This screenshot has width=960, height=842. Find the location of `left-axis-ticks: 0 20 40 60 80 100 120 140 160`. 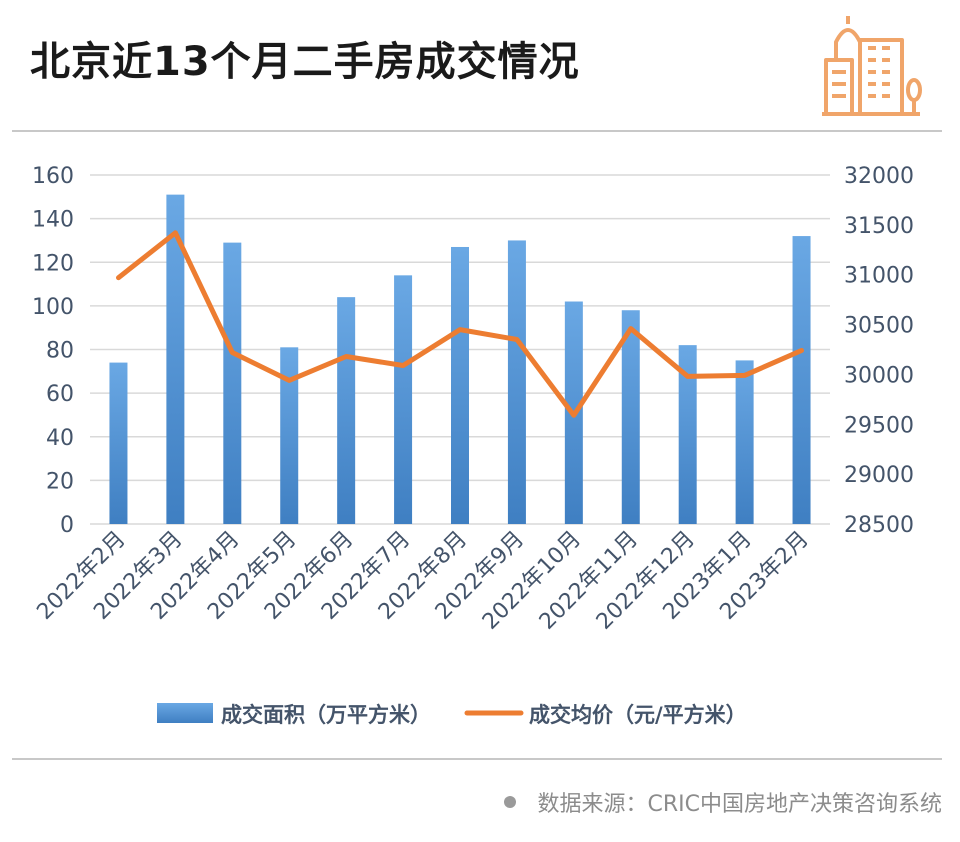

left-axis-ticks: 0 20 40 60 80 100 120 140 160 is located at coordinates (53, 351).